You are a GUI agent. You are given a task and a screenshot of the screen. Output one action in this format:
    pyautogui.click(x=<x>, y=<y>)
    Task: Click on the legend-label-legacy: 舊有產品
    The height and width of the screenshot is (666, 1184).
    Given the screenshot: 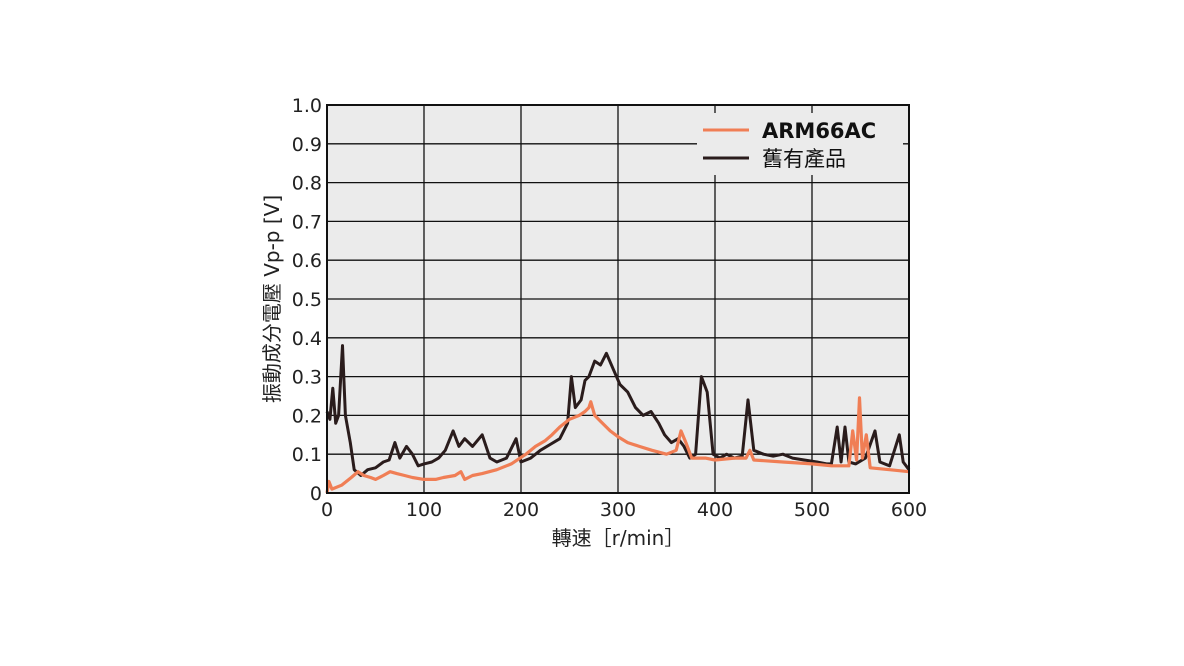 What is the action you would take?
    pyautogui.click(x=804, y=159)
    